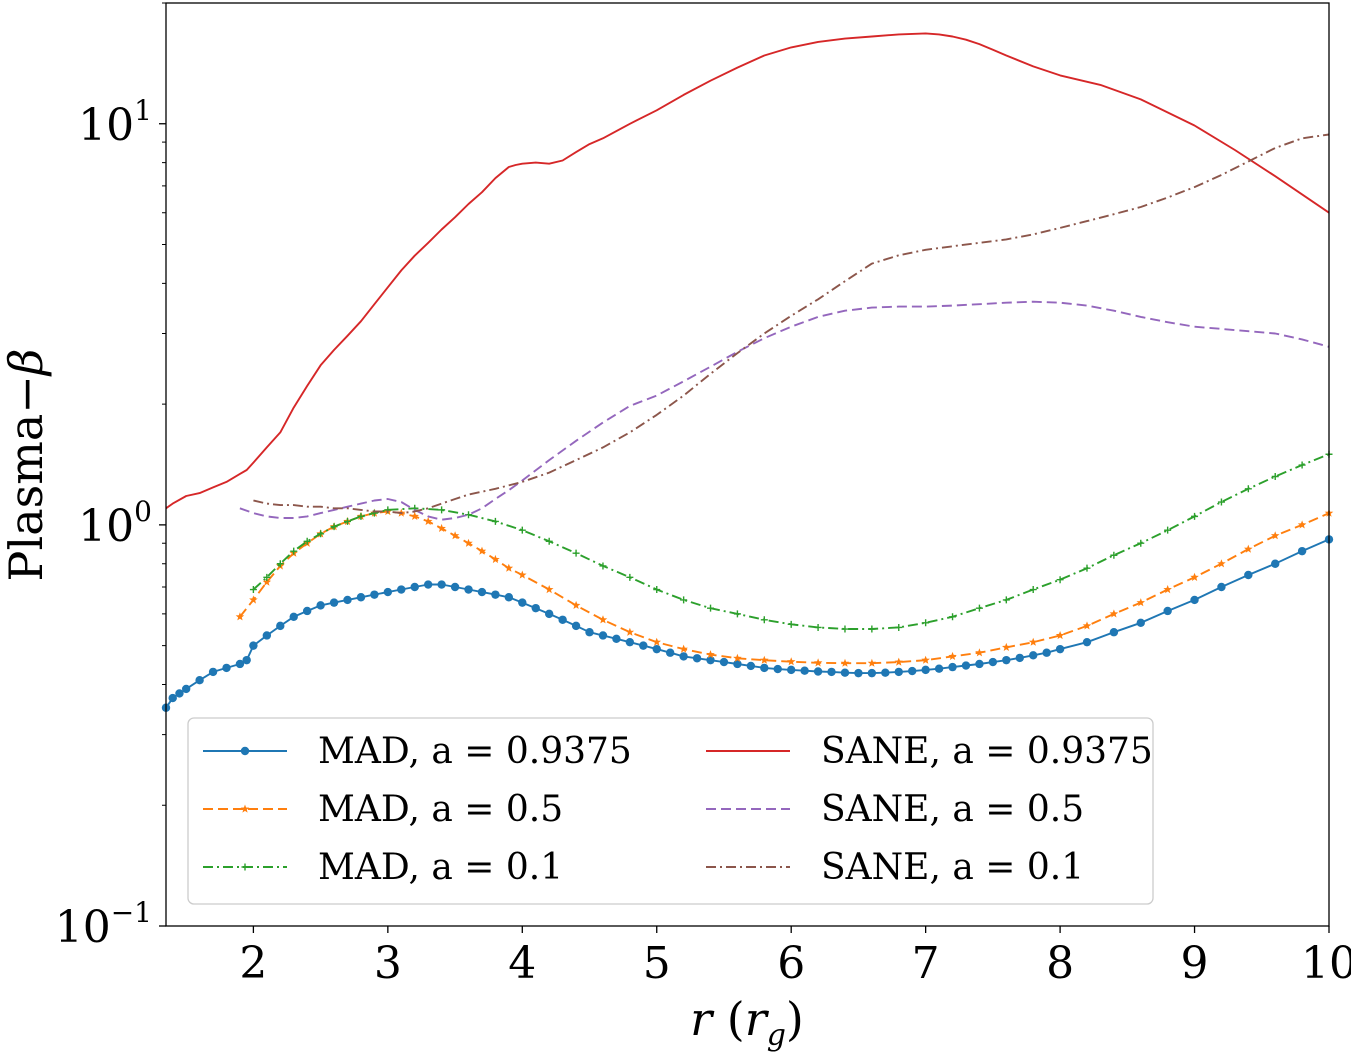 The image size is (1351, 1054). What do you see at coordinates (747, 1022) in the screenshot?
I see `x-axis-label: r (rg)` at bounding box center [747, 1022].